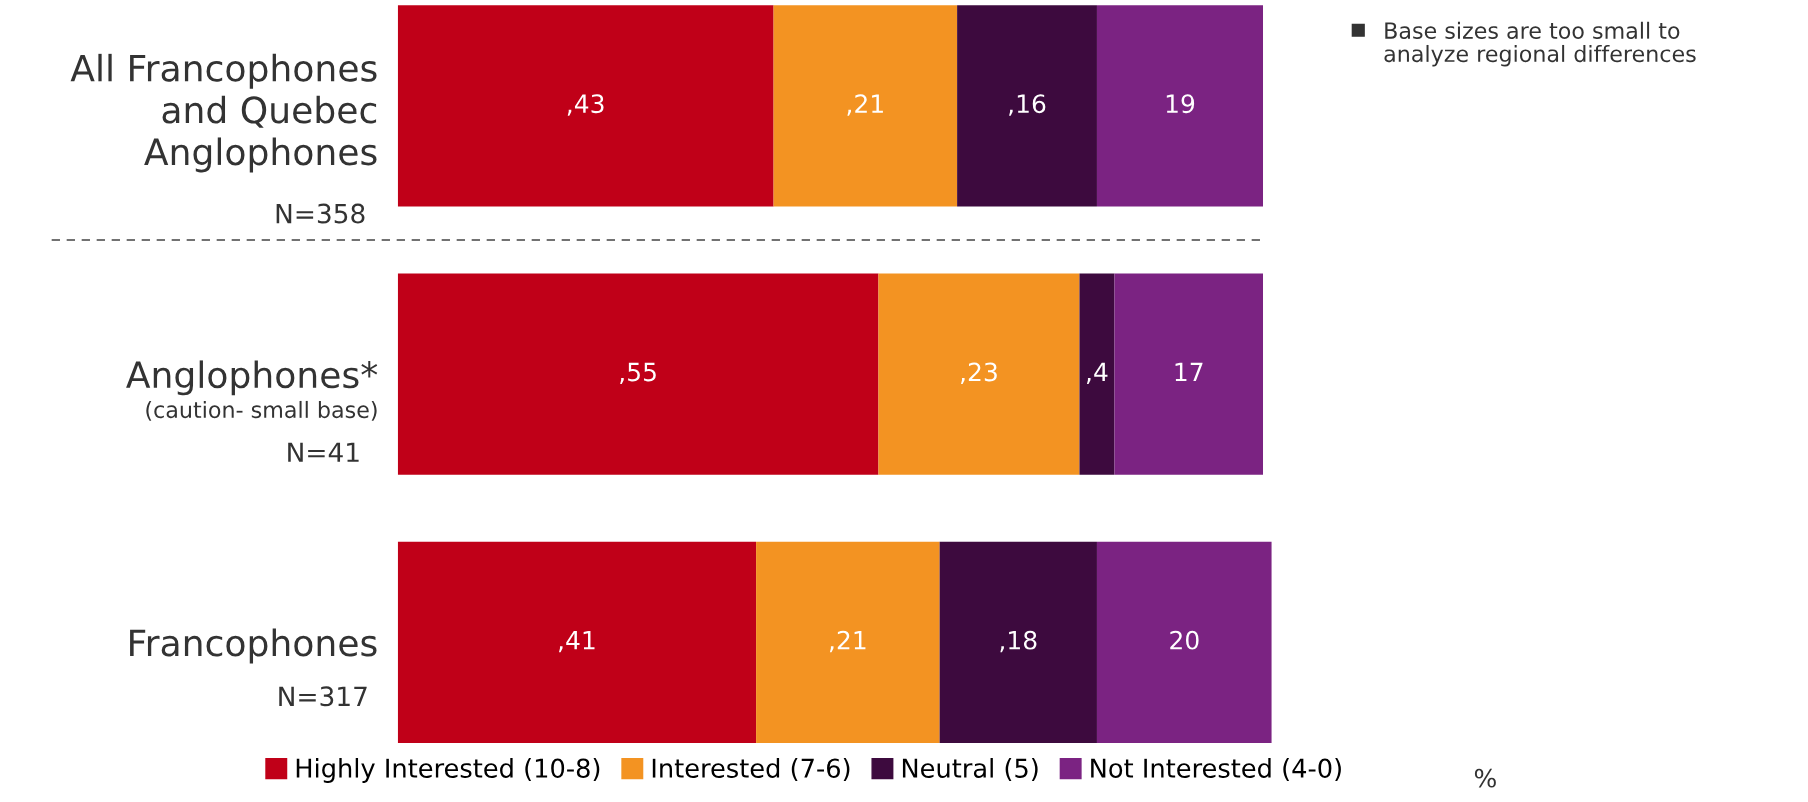  I want to click on y-tick-label: Francophones, so click(253, 646).